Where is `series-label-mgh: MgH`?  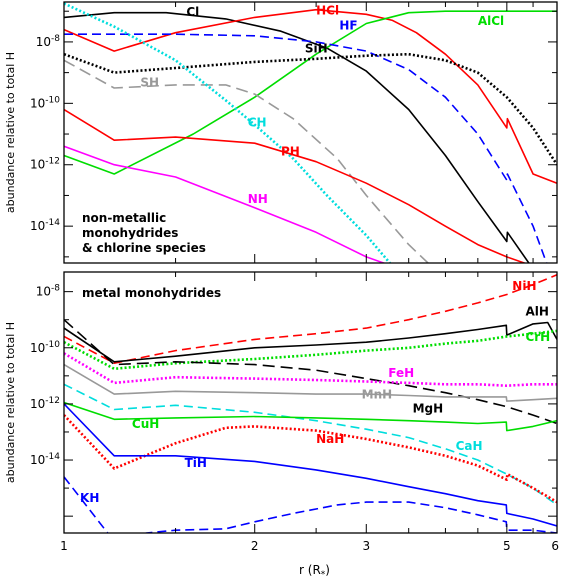
series-label-mgh: MgH is located at coordinates (428, 408).